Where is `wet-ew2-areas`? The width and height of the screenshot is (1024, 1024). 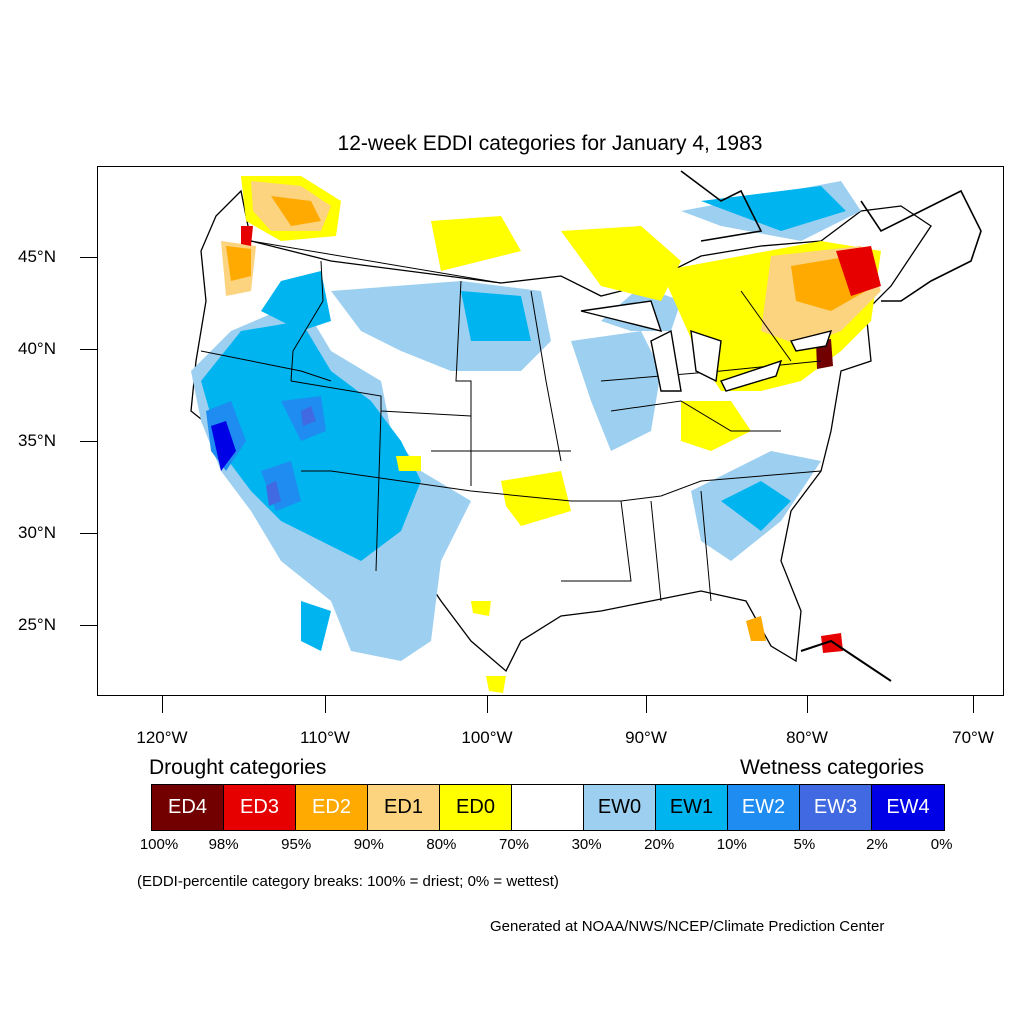
wet-ew2-areas is located at coordinates (266, 453).